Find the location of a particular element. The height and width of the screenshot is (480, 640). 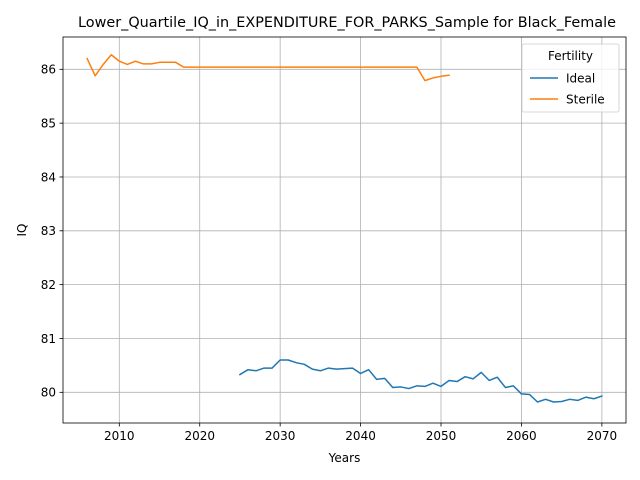

y-tick-label: 81 is located at coordinates (48, 339).